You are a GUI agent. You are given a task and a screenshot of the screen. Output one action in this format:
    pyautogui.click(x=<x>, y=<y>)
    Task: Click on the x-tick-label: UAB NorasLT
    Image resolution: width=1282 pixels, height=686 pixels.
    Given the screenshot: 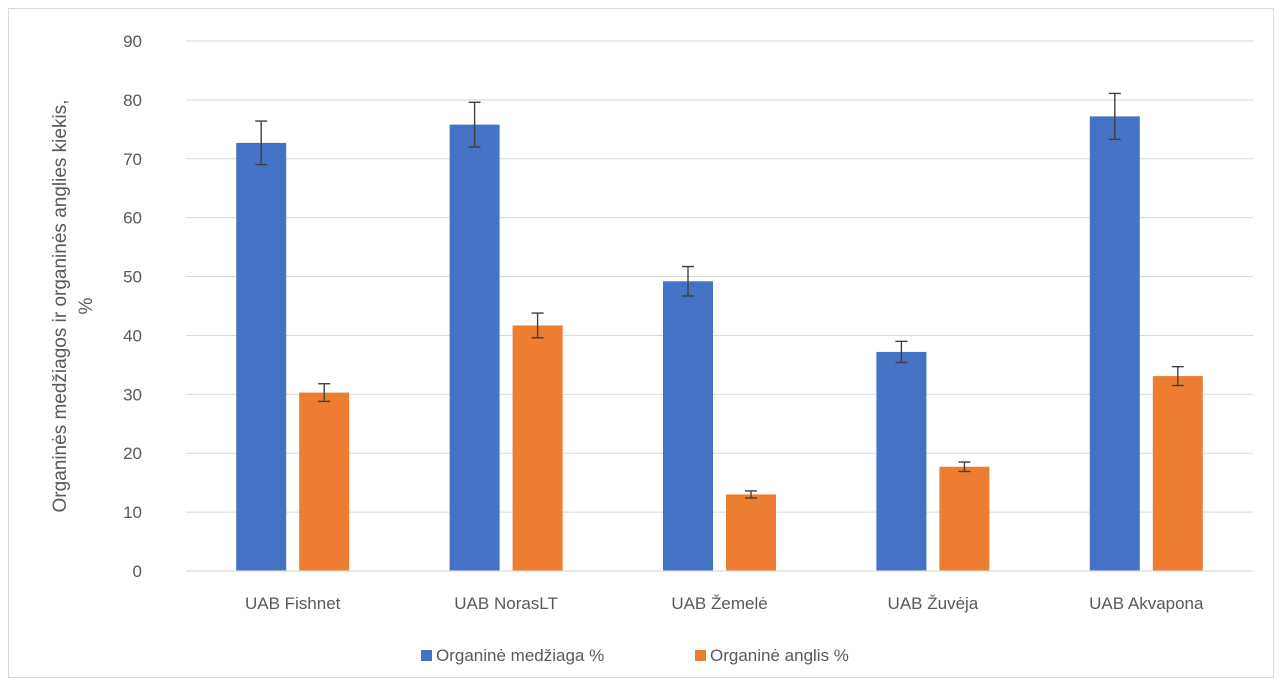 What is the action you would take?
    pyautogui.click(x=506, y=603)
    